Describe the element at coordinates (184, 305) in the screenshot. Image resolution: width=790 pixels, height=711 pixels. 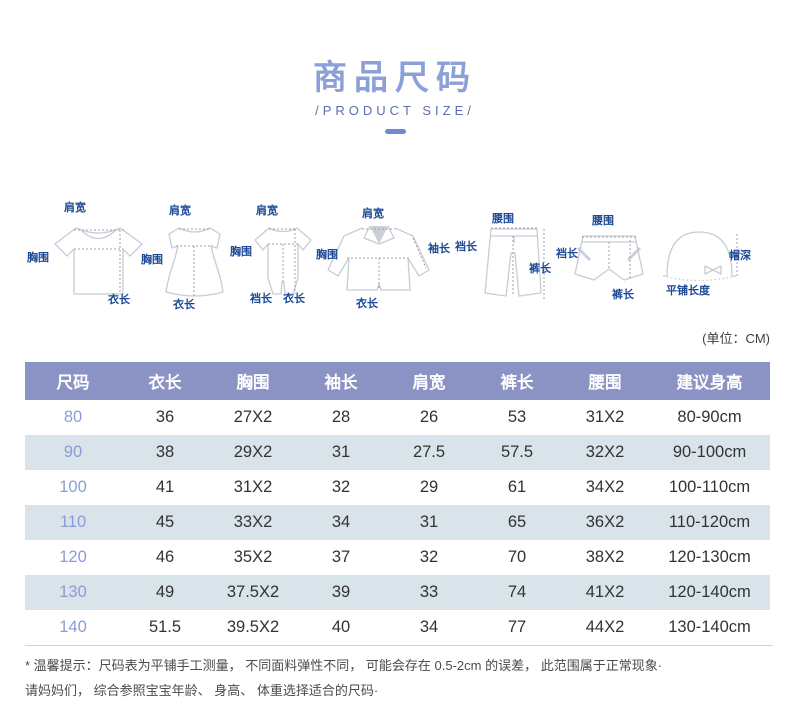
I see `dress-length-label: 衣长` at that location.